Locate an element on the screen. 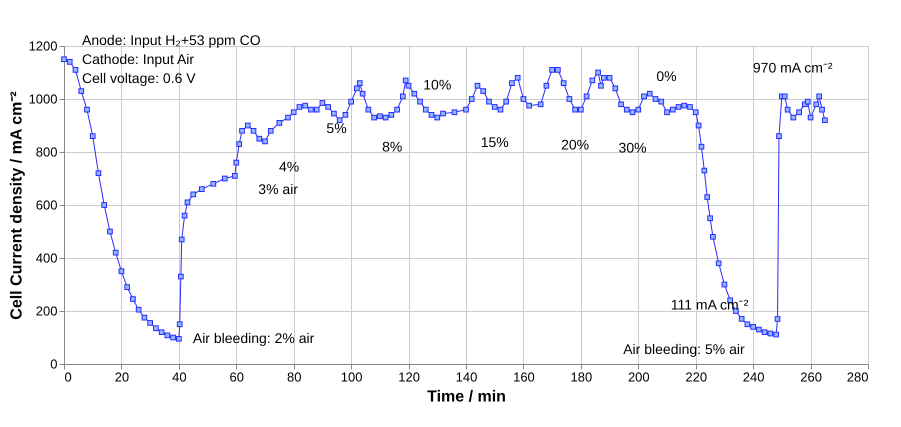 Image resolution: width=901 pixels, height=427 pixels. x-tick-label: 260 is located at coordinates (811, 377).